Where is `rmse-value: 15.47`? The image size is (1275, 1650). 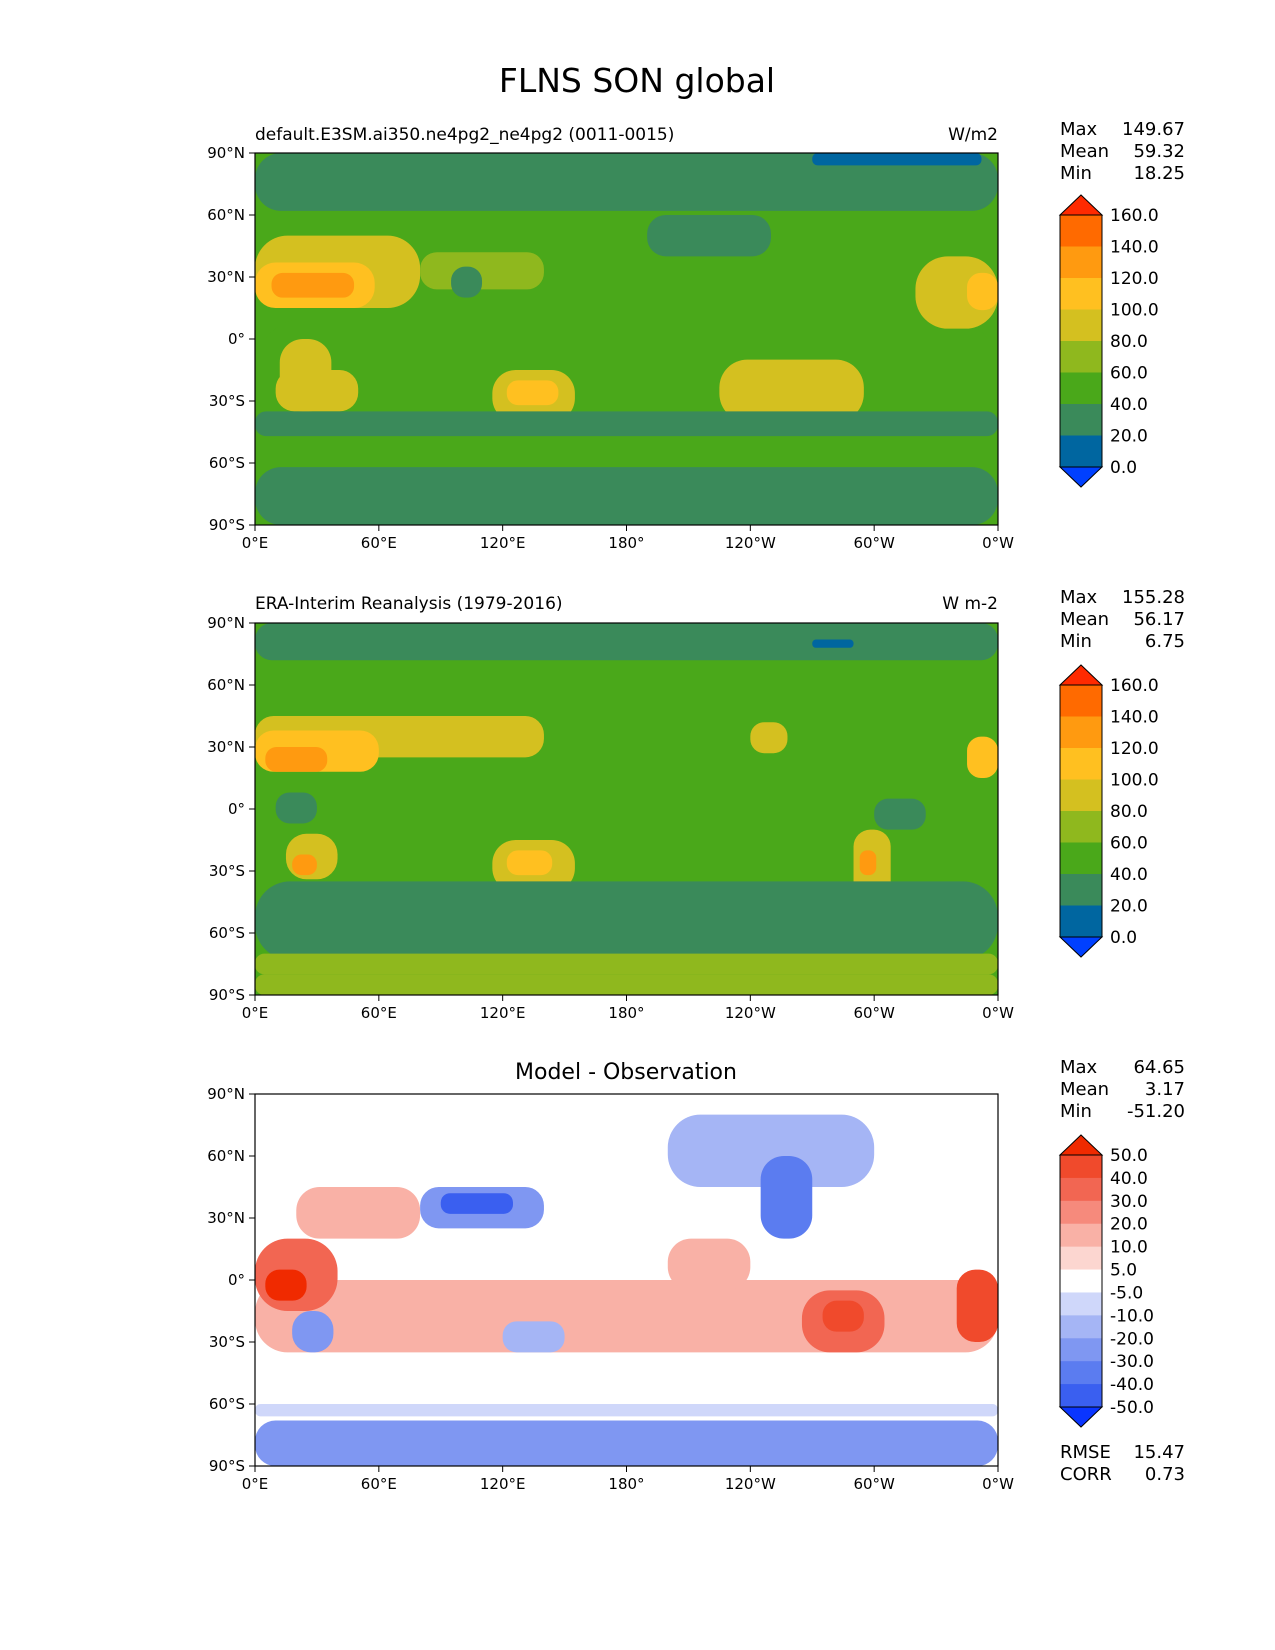 rmse-value: 15.47 is located at coordinates (1159, 1452).